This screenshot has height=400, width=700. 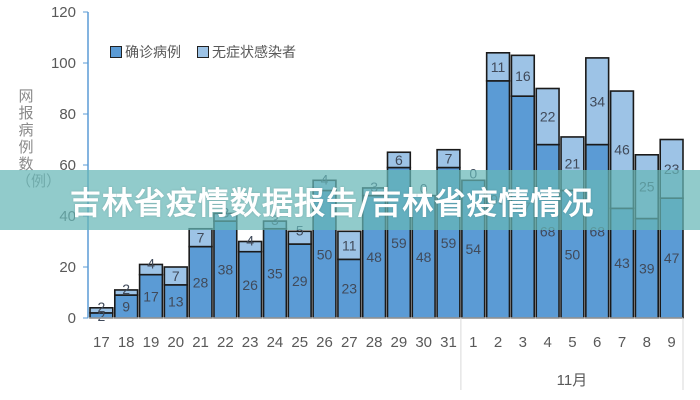 I want to click on confirmed-value-label: 23, so click(x=350, y=289).